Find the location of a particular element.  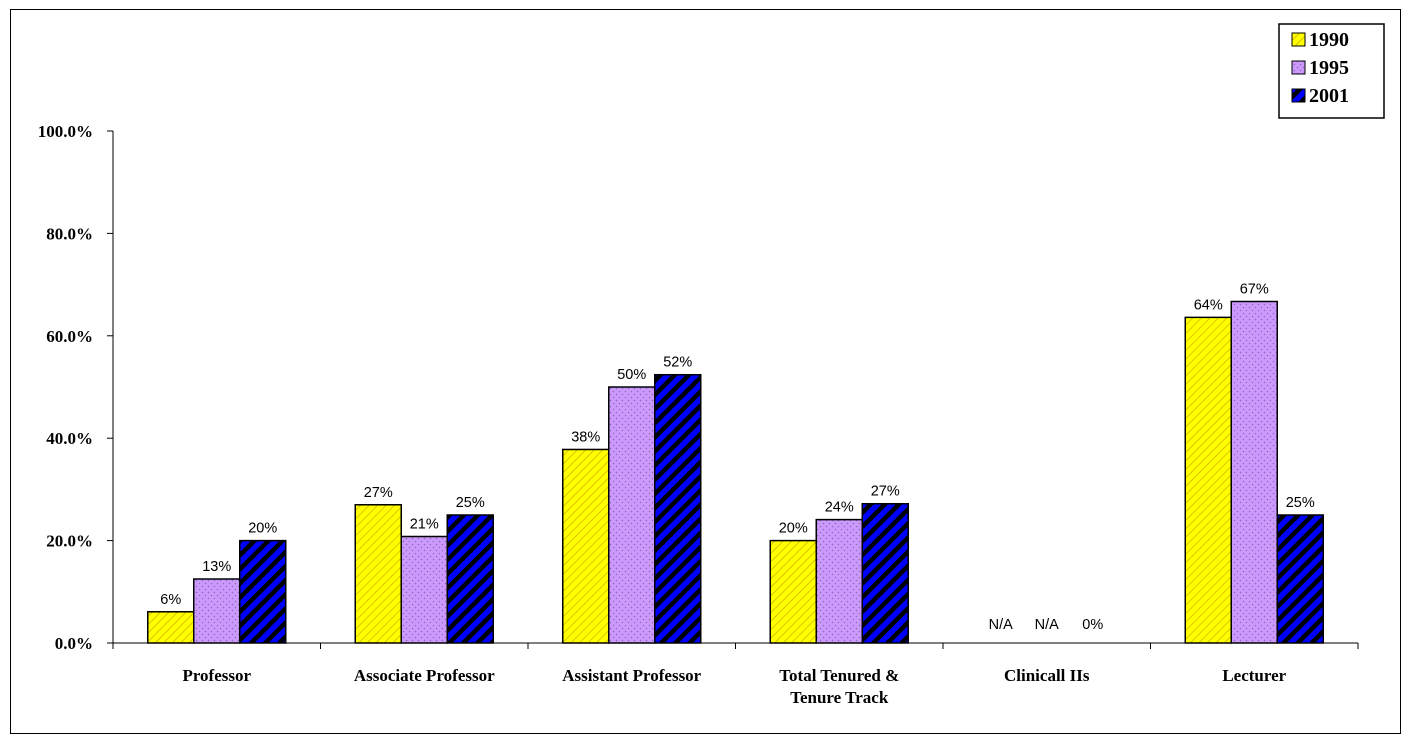

legend-swatch-1995 is located at coordinates (1298, 67).